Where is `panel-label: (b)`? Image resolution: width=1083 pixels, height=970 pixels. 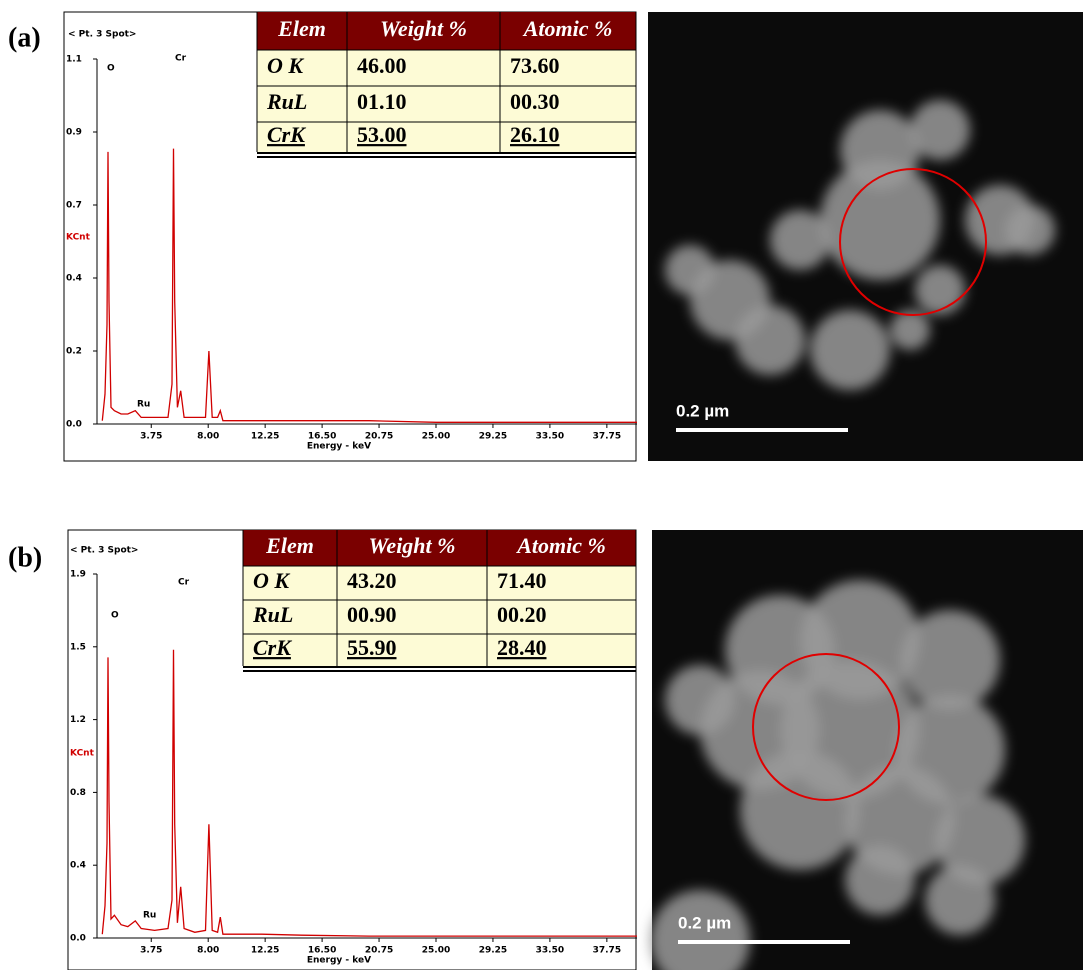
panel-label: (b) is located at coordinates (25, 557).